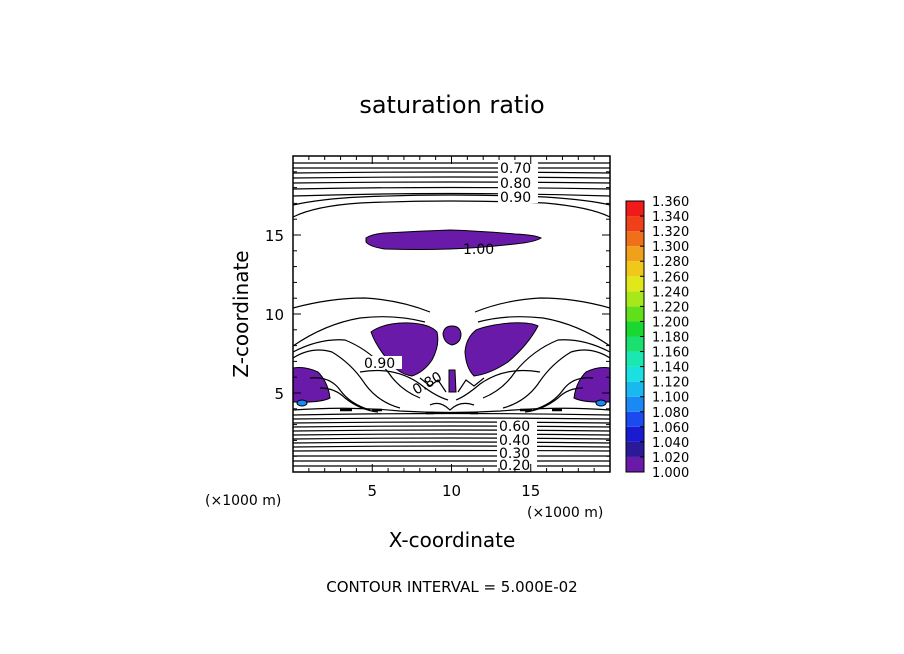 The height and width of the screenshot is (654, 904). I want to click on x-tick-label: 5, so click(372, 491).